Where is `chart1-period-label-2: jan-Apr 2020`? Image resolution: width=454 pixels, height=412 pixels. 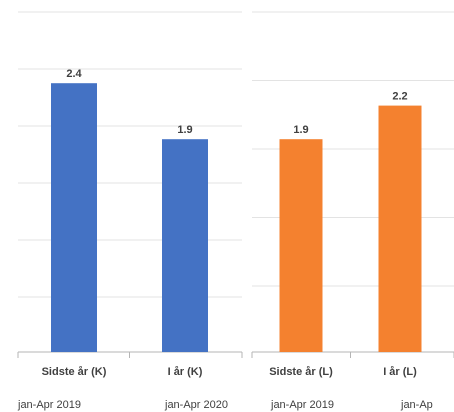 chart1-period-label-2: jan-Apr 2020 is located at coordinates (196, 405).